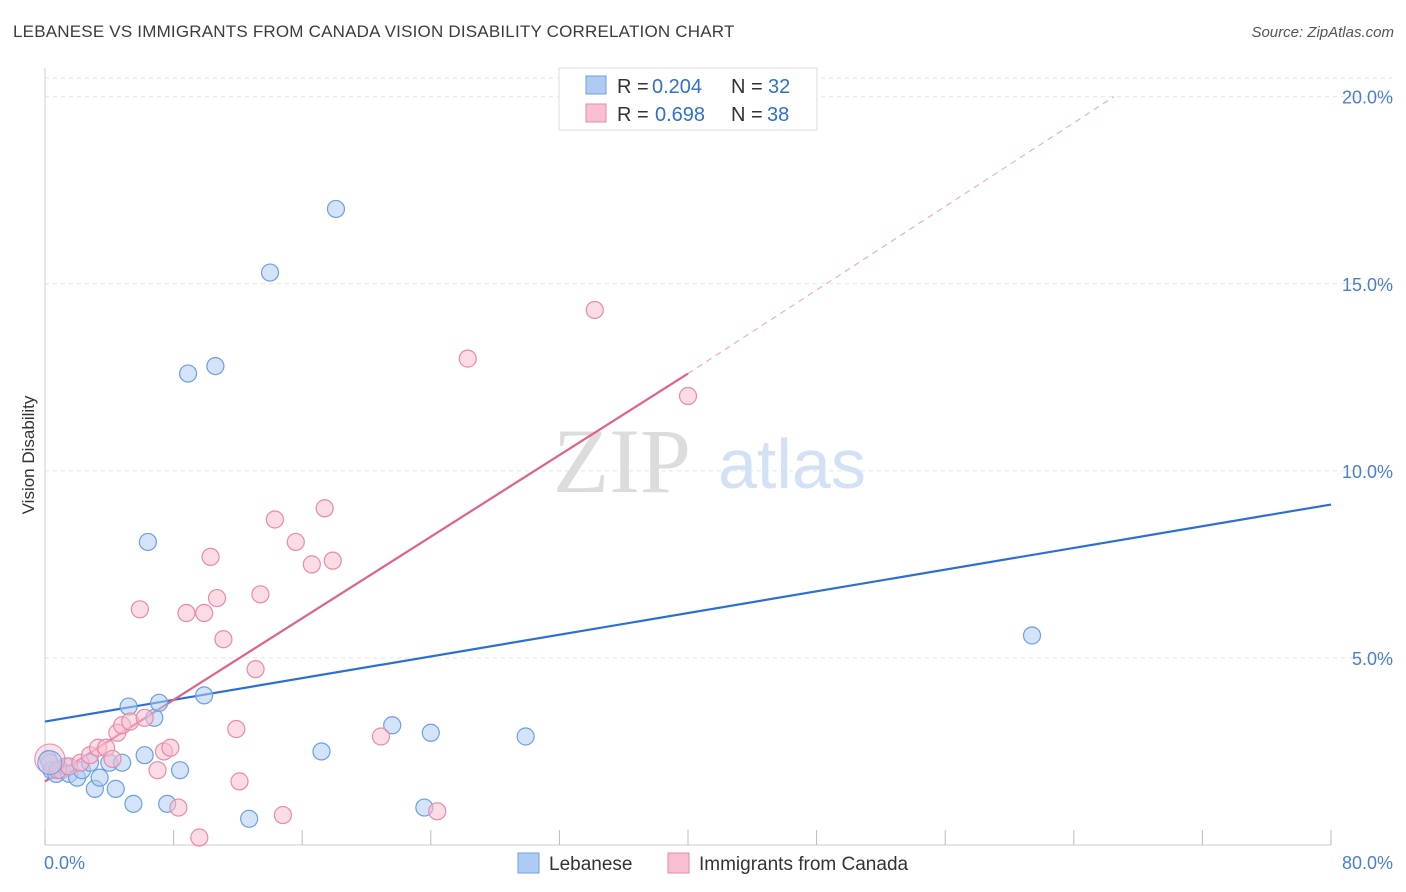 This screenshot has height=892, width=1406. Describe the element at coordinates (28, 454) in the screenshot. I see `y-axis-label: Vision Disability` at that location.